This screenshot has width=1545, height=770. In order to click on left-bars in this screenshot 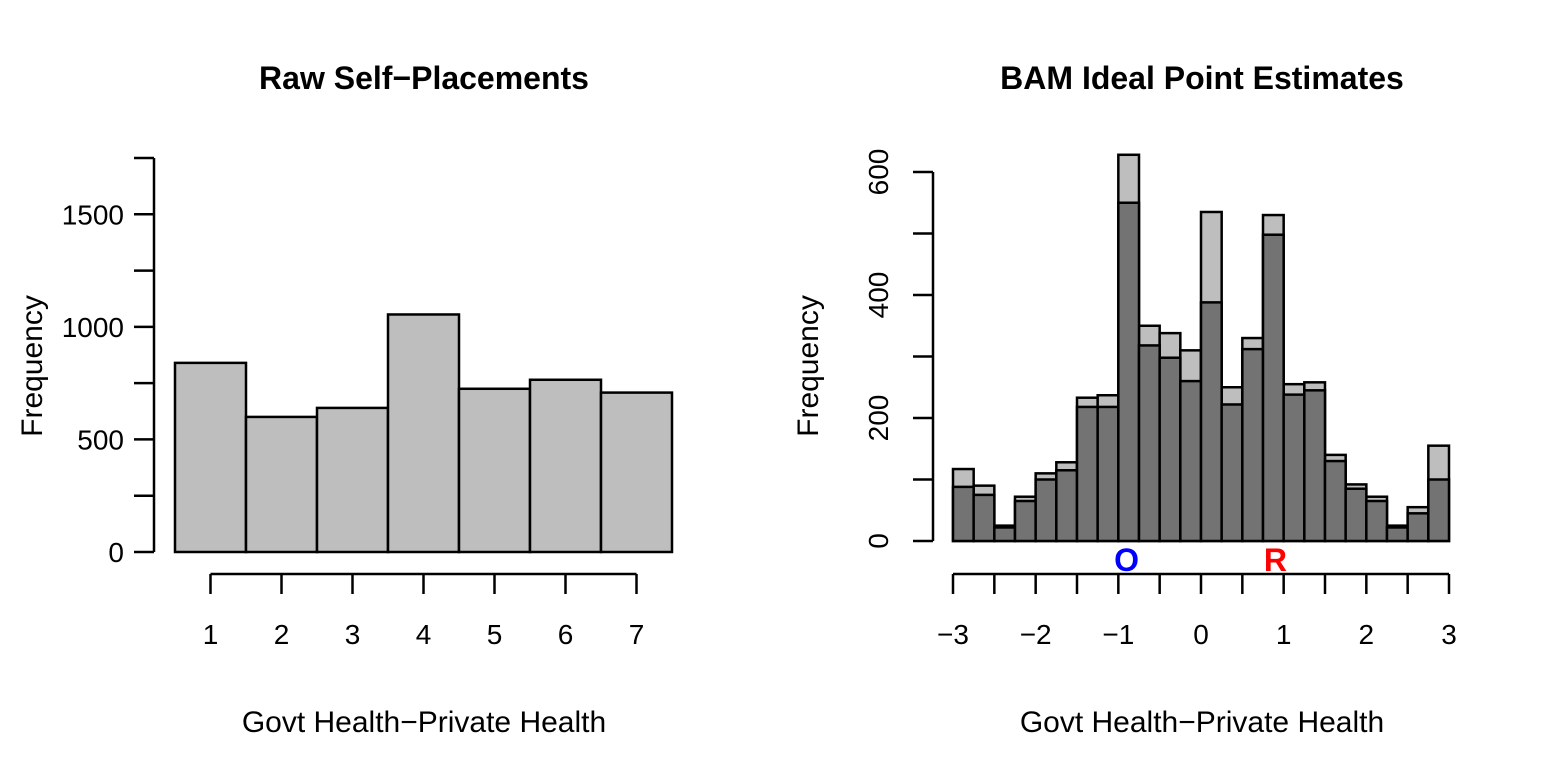, I will do `click(423, 433)`.